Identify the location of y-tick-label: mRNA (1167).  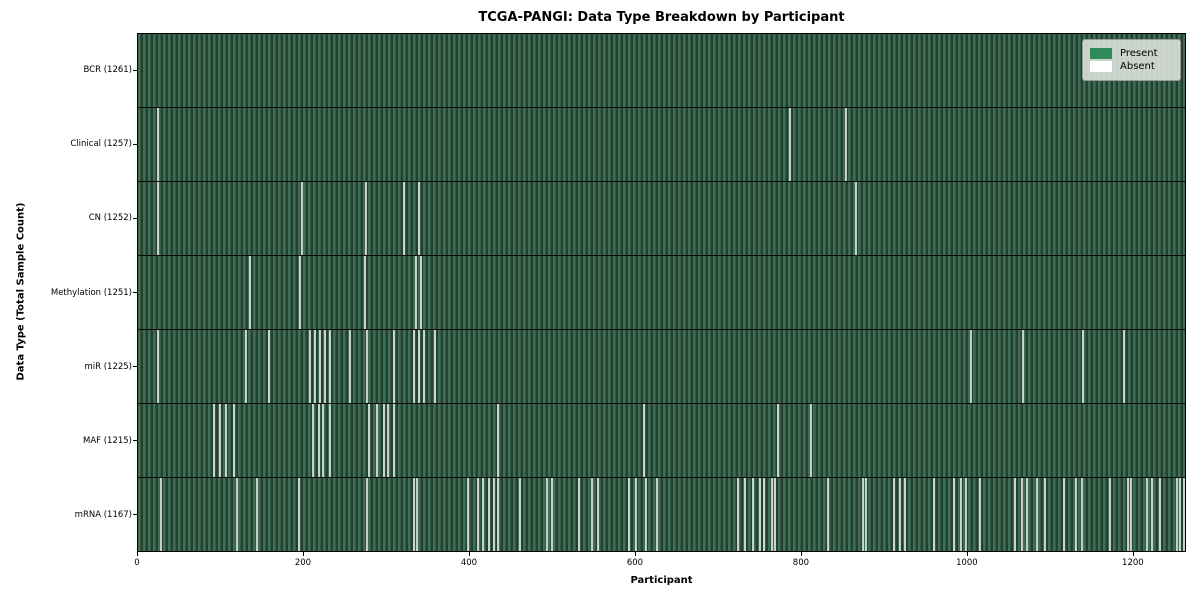
(103, 514).